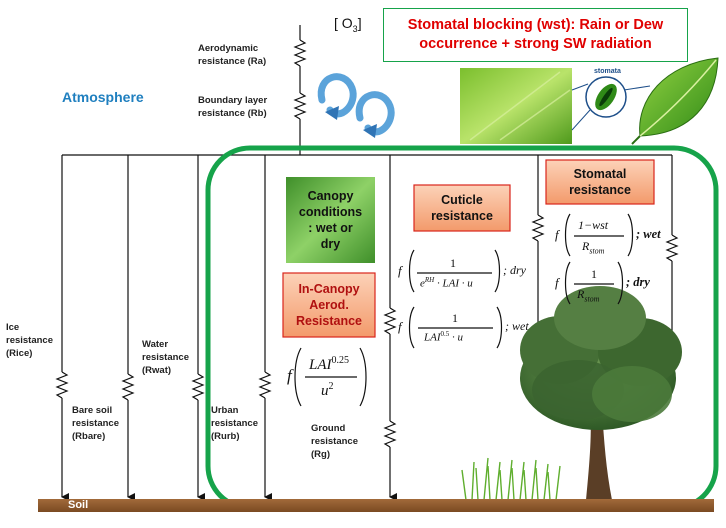  I want to click on stomatal-dry-numerator: 1, so click(594, 274).